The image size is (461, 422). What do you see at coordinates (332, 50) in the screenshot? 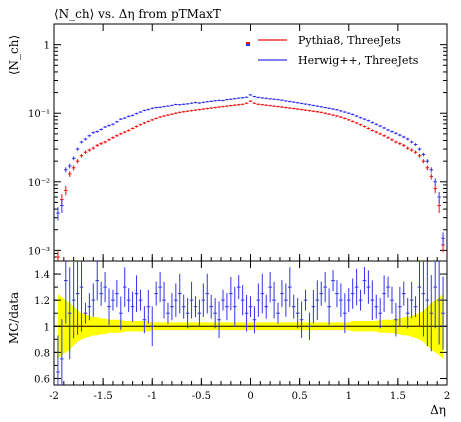
I see `legend: Pythia8, ThreeJets Herwig++, ThreeJets` at bounding box center [332, 50].